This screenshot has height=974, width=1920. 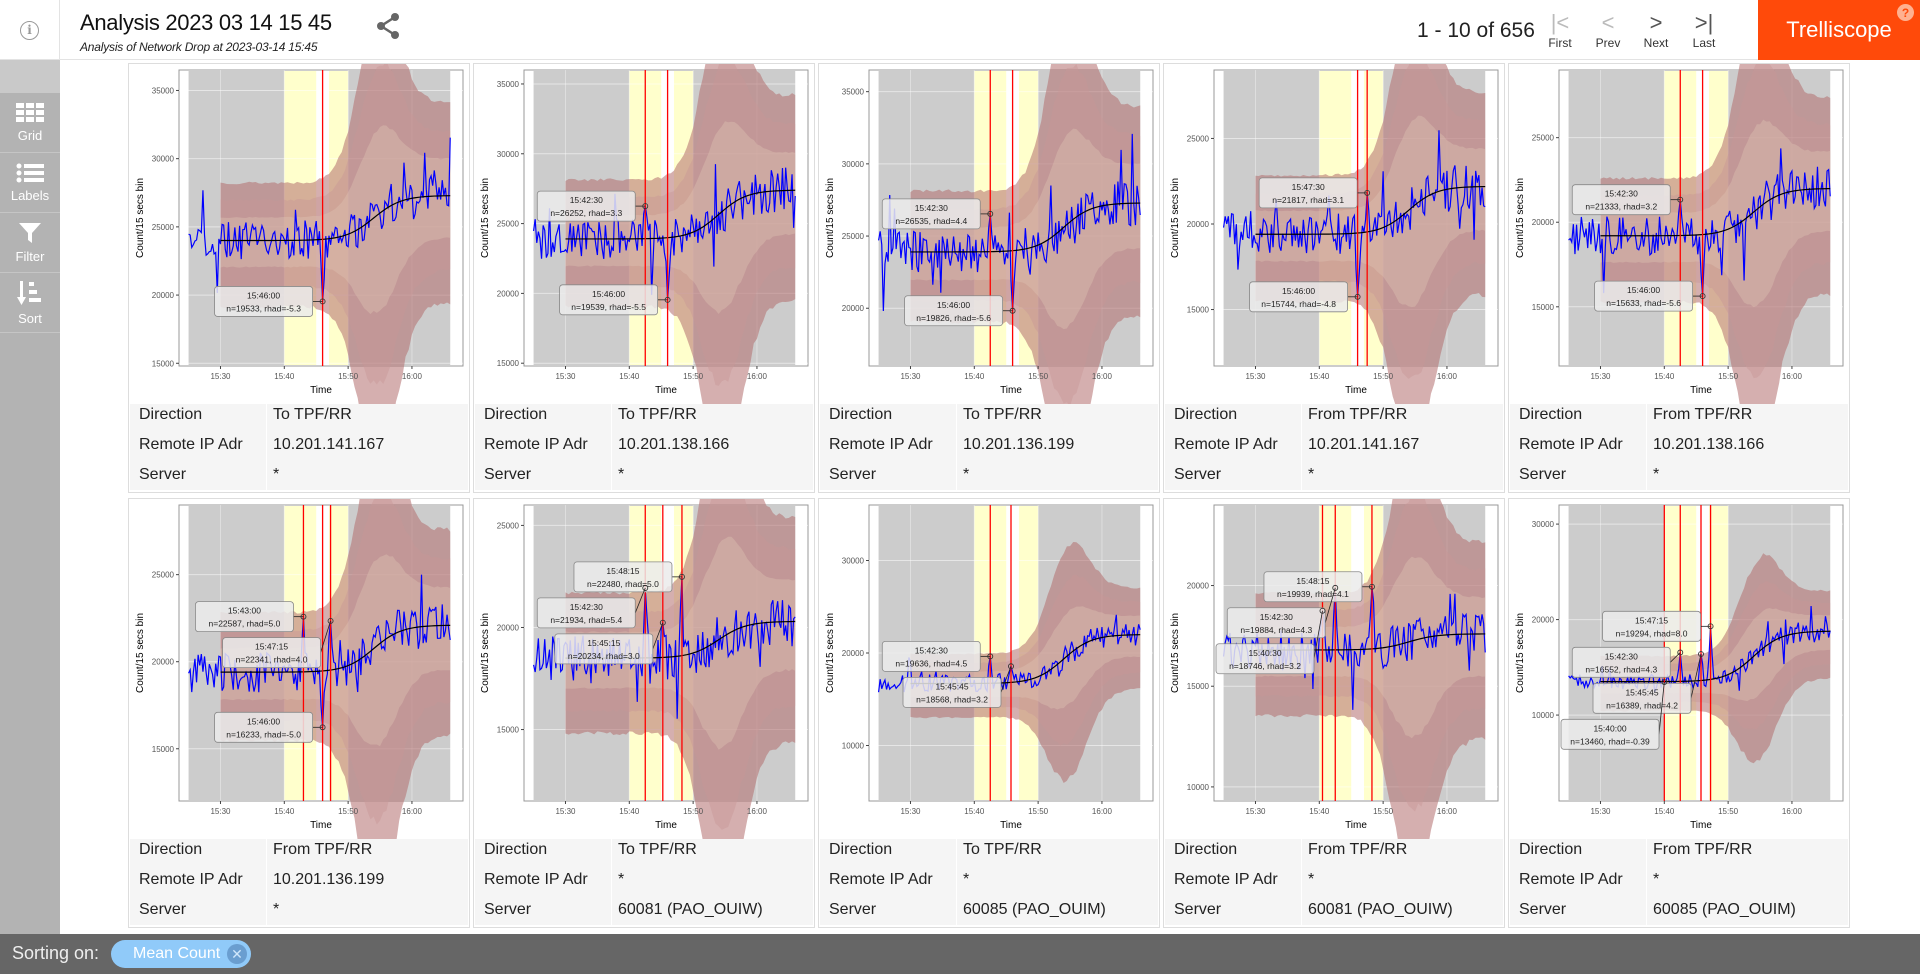 What do you see at coordinates (693, 376) in the screenshot?
I see `x-tick-label: 15:50` at bounding box center [693, 376].